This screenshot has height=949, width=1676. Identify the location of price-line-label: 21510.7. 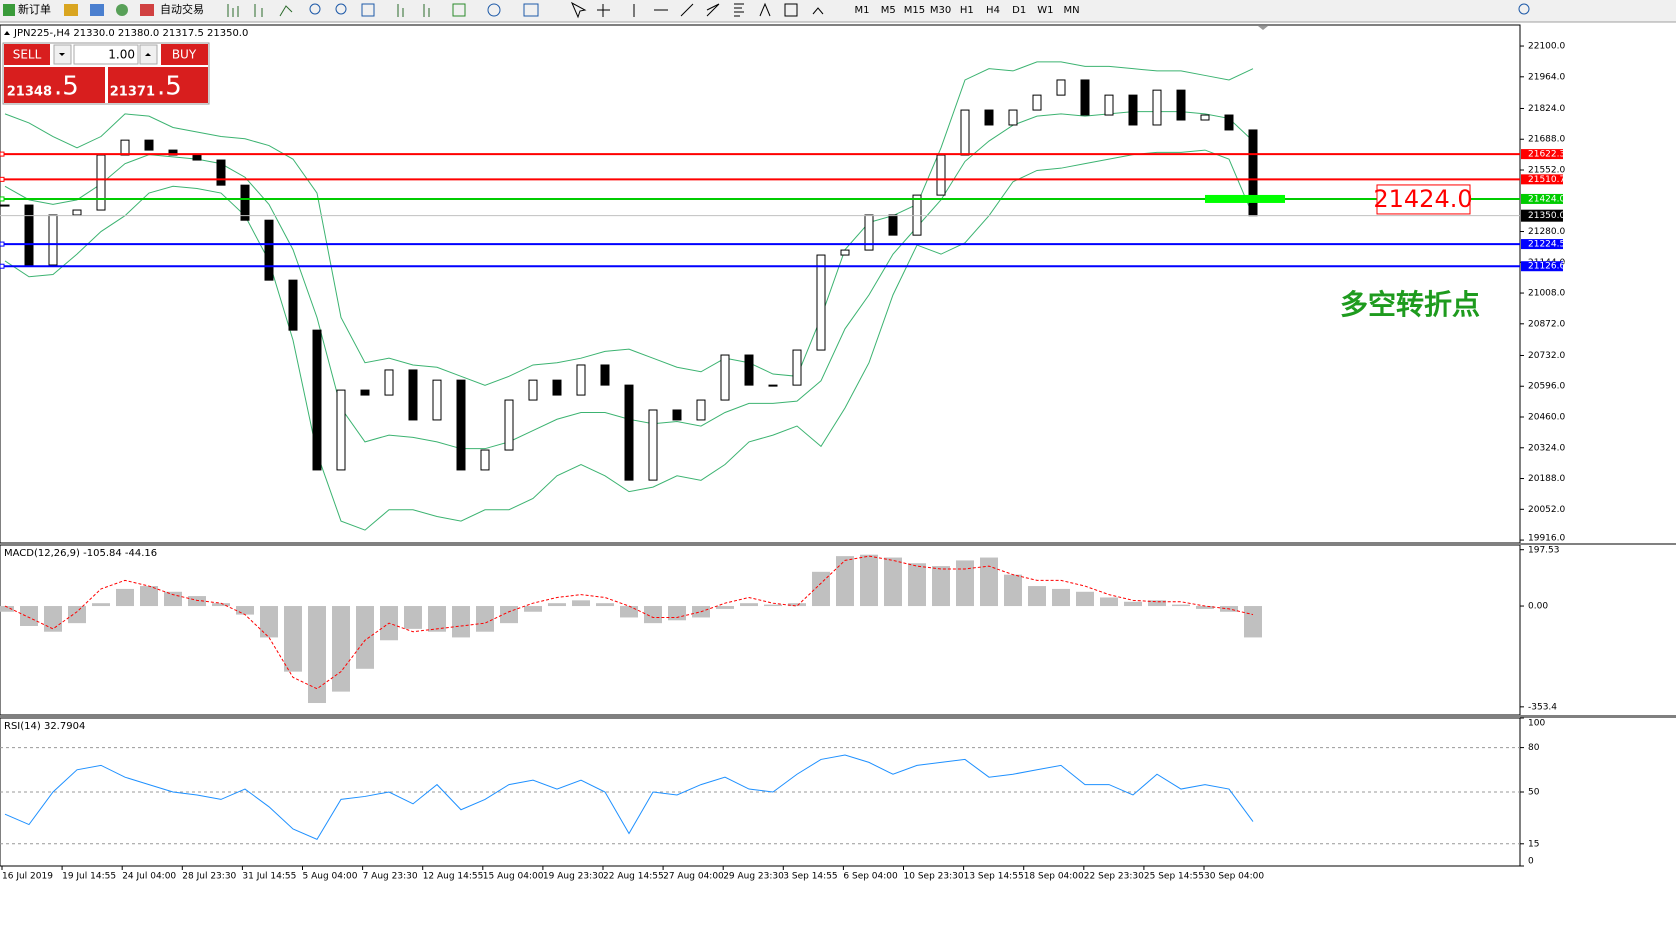
(1546, 180).